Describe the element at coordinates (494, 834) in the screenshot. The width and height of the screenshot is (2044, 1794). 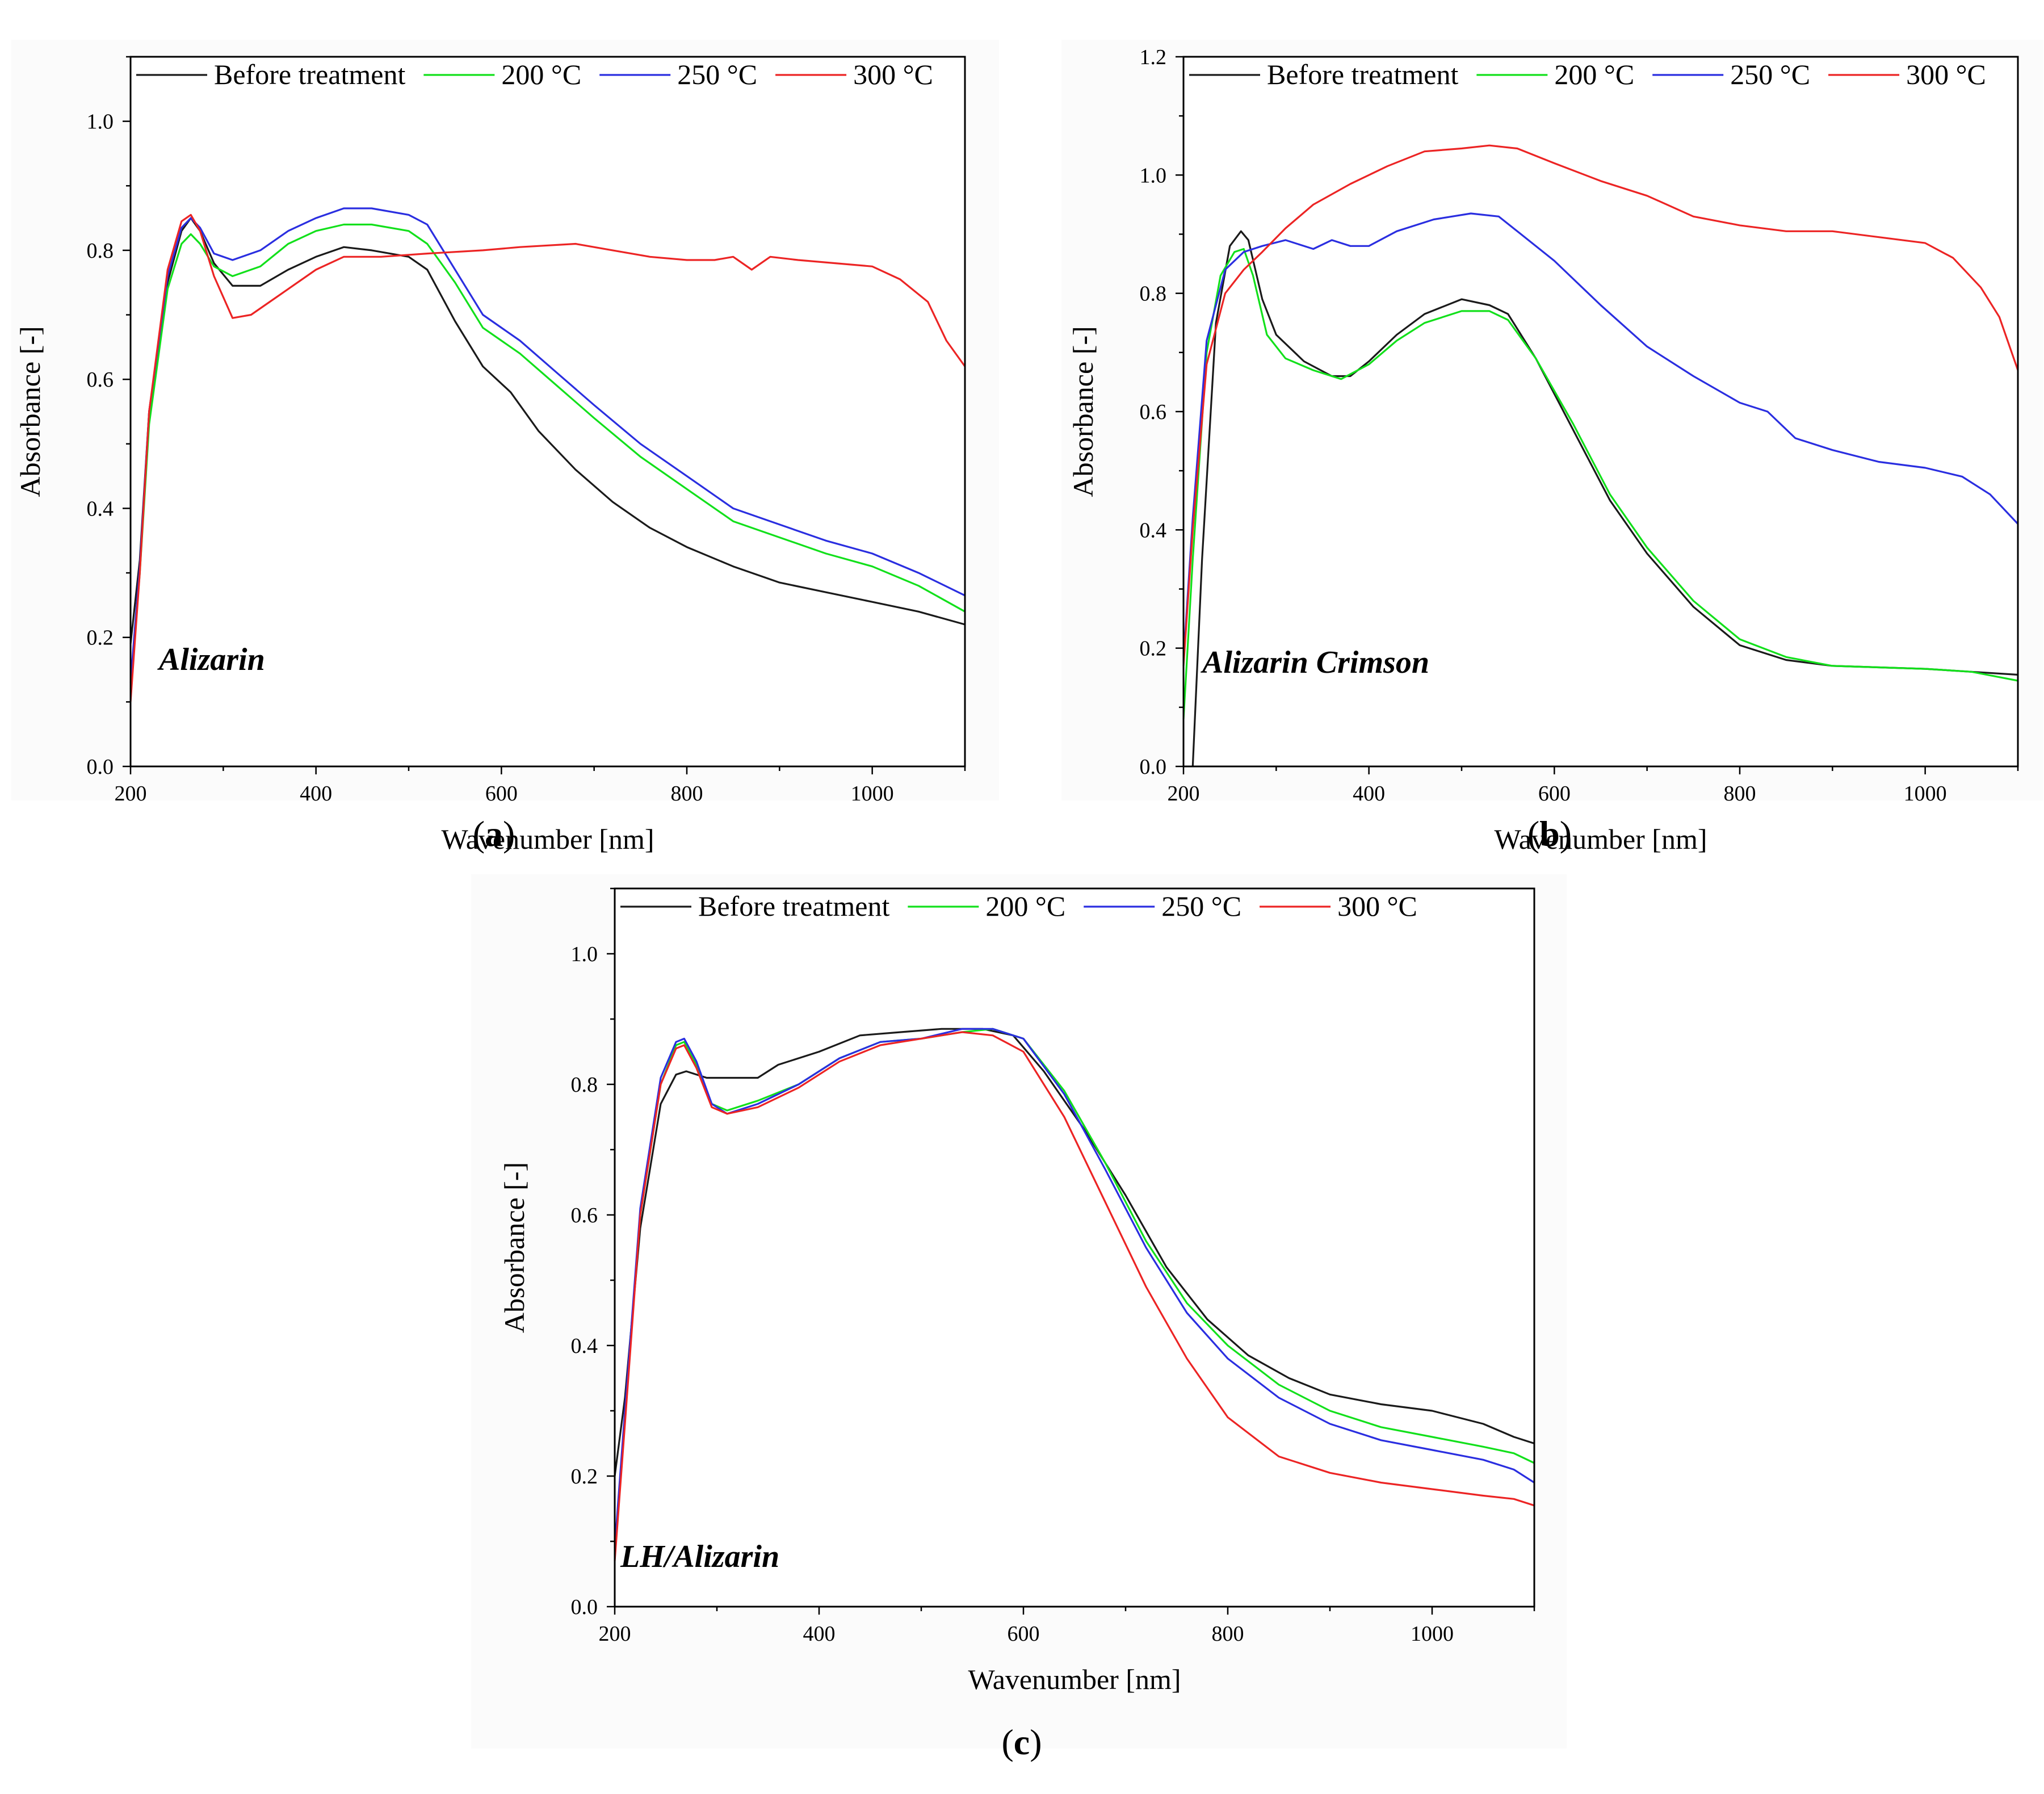
I see `panel-caption: (a)` at that location.